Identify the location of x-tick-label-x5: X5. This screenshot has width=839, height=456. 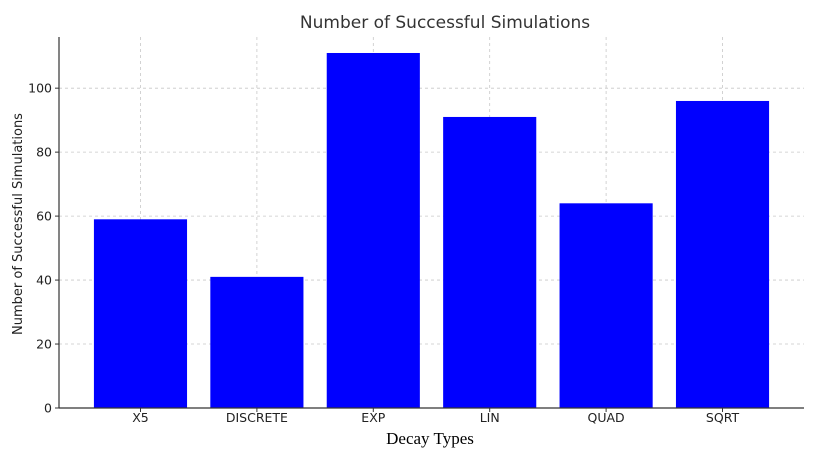
(140, 417).